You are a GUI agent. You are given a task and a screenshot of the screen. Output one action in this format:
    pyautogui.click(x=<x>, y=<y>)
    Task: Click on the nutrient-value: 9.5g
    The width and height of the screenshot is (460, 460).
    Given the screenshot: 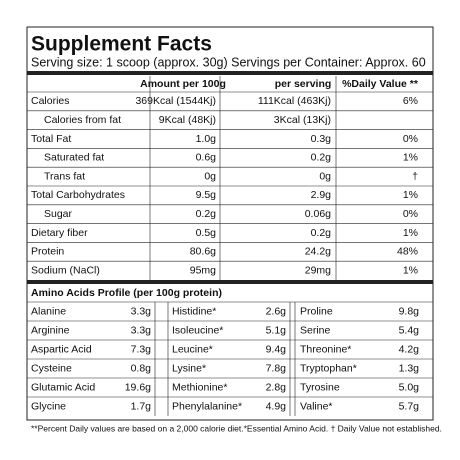 What is the action you would take?
    pyautogui.click(x=206, y=195)
    